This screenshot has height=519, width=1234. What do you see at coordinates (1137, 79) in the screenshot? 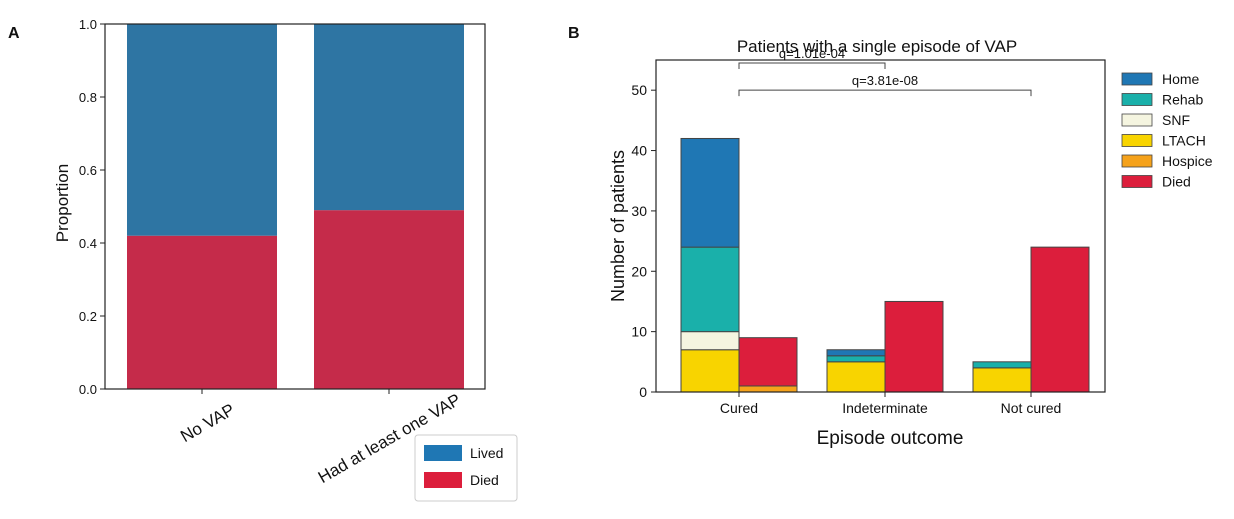
I see `legend-swatch-home` at bounding box center [1137, 79].